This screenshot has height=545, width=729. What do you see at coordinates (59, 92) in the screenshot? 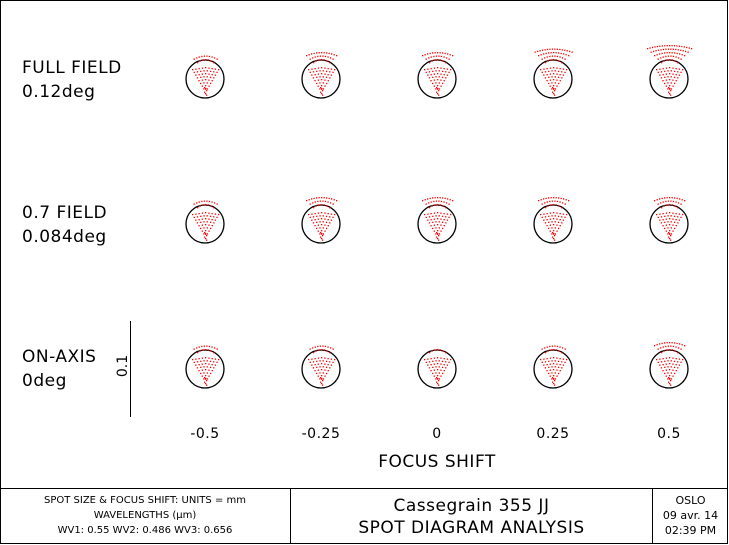
I see `row-angle: 0.12deg` at bounding box center [59, 92].